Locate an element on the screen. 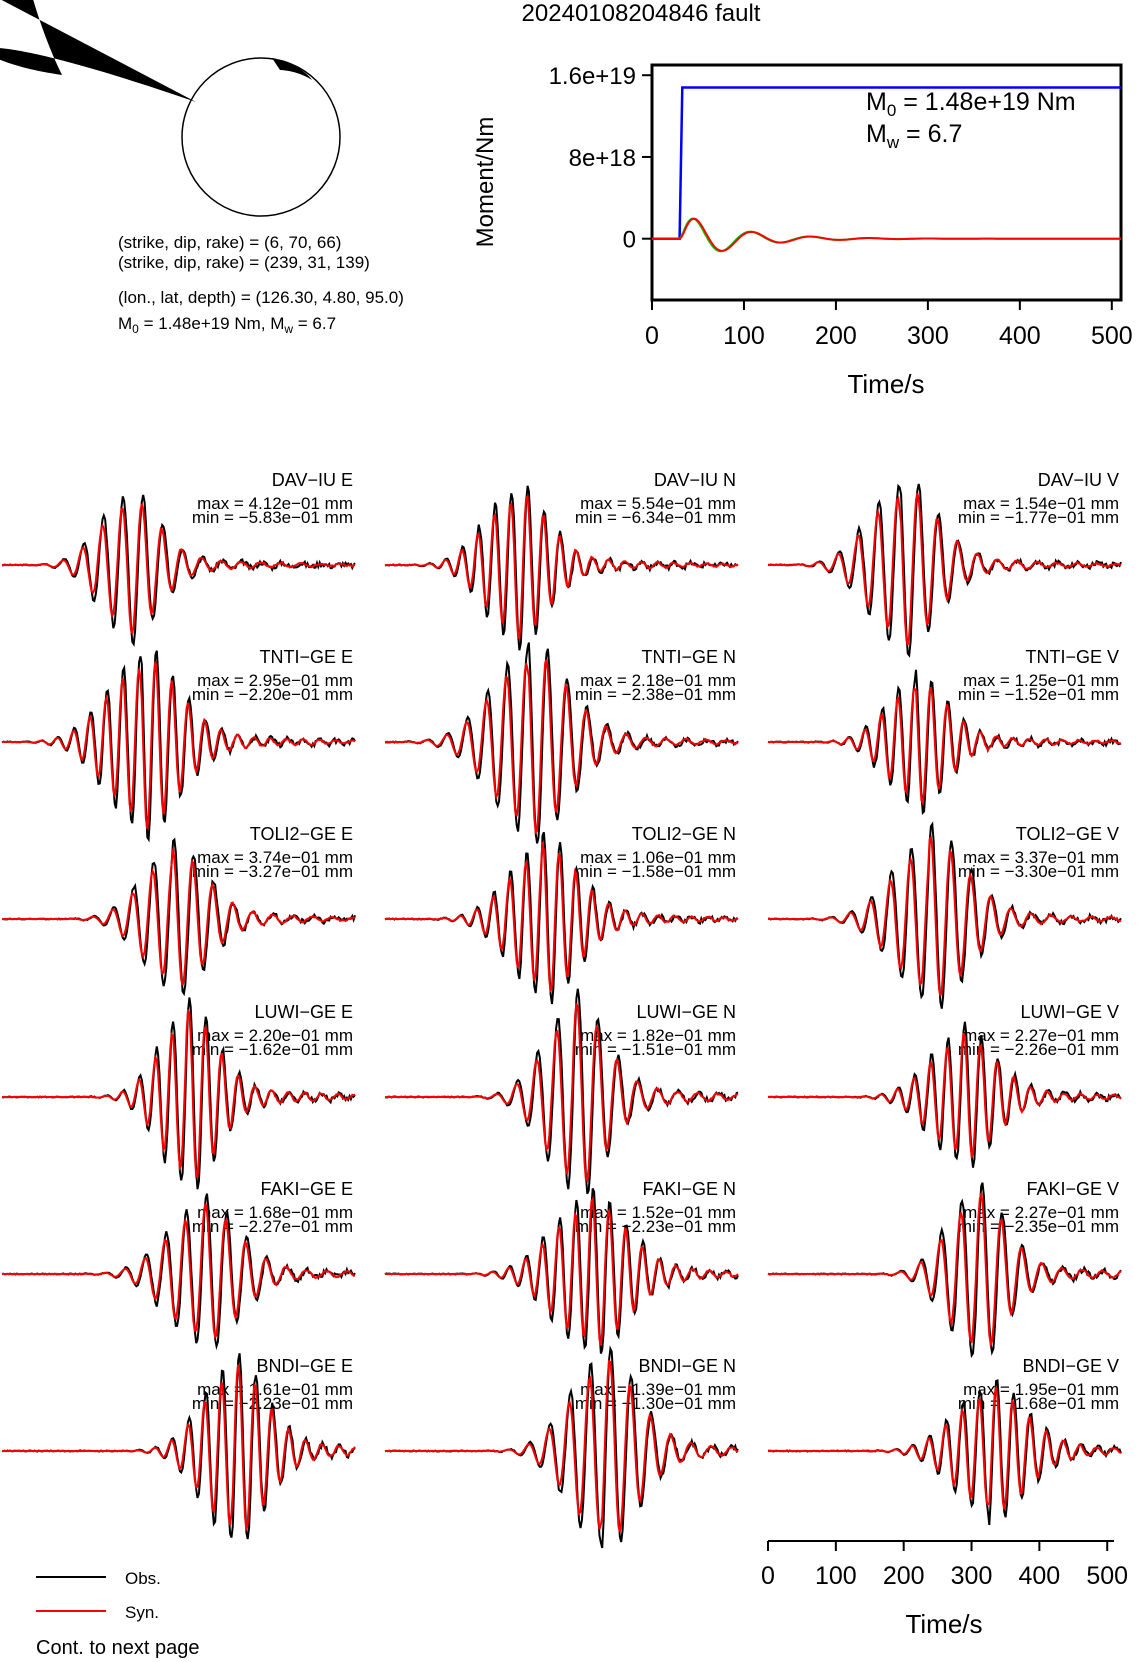  station-label: DAV−IU N is located at coordinates (695, 480).